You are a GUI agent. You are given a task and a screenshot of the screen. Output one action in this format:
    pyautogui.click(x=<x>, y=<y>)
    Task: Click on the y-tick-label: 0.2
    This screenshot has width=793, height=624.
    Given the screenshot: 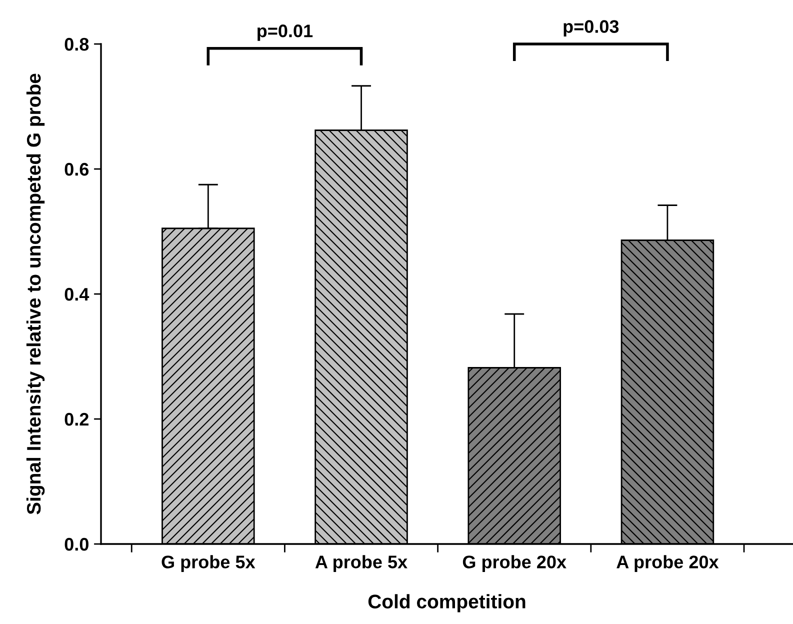 What is the action you would take?
    pyautogui.click(x=76, y=419)
    